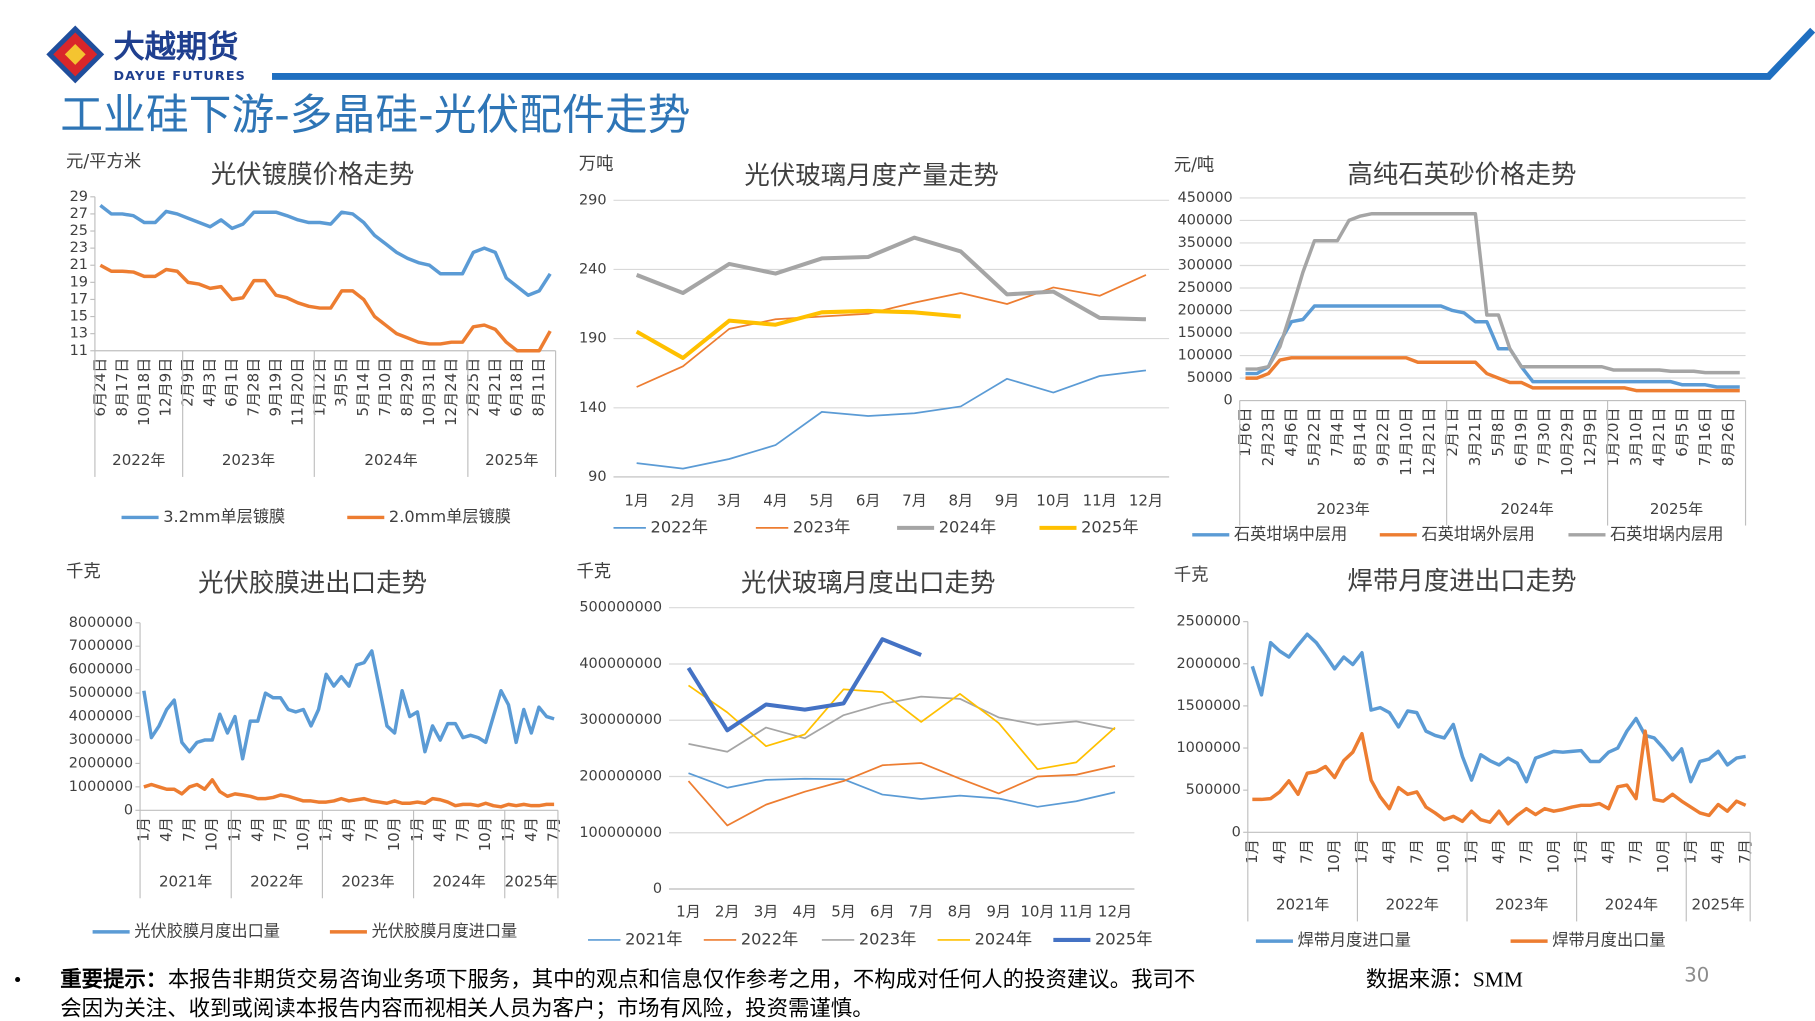  What do you see at coordinates (1337, 431) in the screenshot?
I see `x-tick-label: 7月4日` at bounding box center [1337, 431].